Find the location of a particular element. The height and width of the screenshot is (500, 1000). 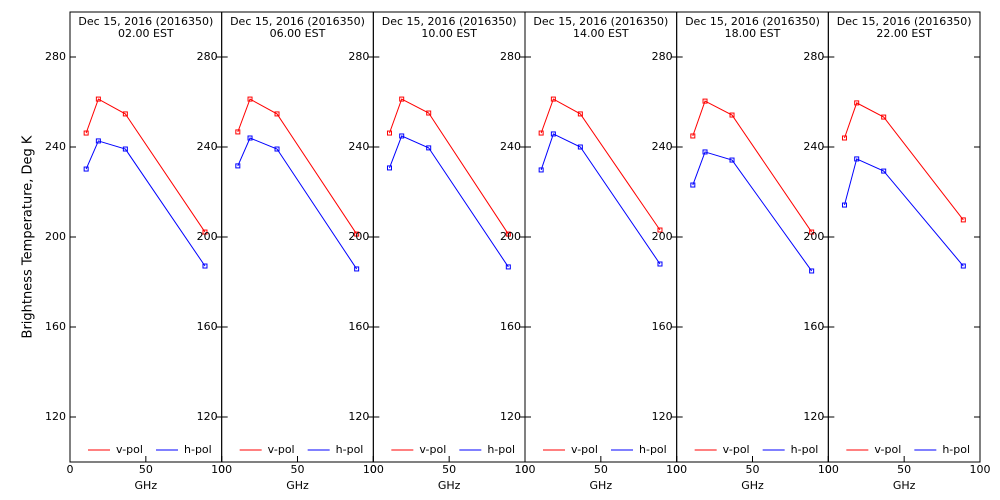

panel-subtitle: 02.00 EST is located at coordinates (146, 33).